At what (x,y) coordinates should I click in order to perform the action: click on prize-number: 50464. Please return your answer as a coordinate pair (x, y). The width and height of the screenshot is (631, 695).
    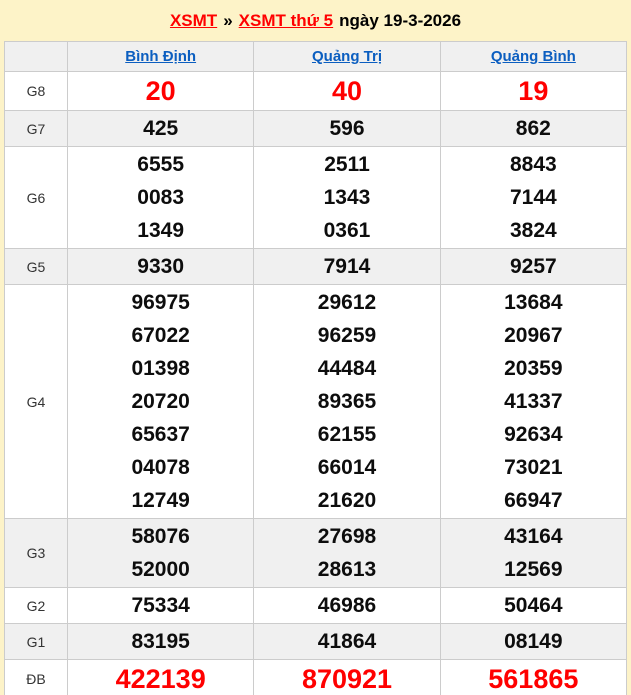
    Looking at the image, I should click on (533, 605).